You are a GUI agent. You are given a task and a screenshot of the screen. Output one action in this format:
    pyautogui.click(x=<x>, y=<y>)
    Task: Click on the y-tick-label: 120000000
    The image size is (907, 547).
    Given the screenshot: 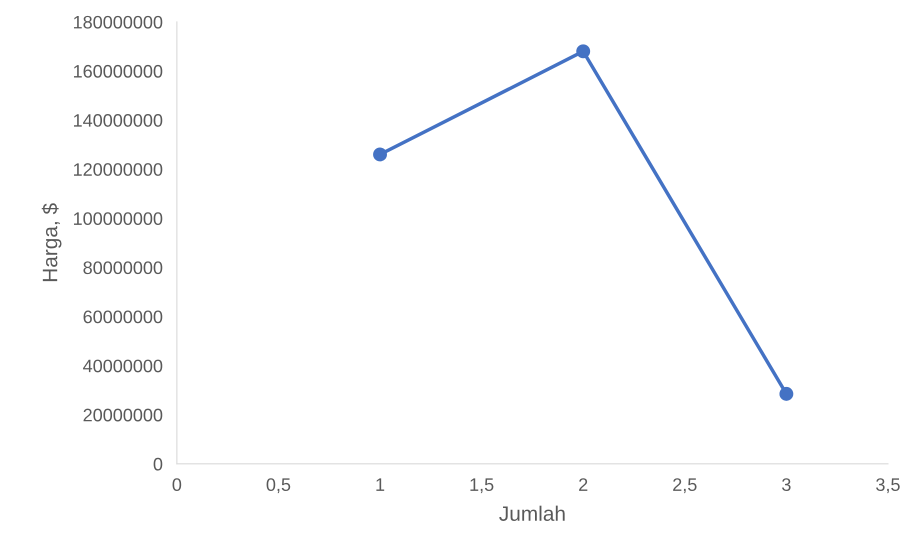 What is the action you would take?
    pyautogui.click(x=118, y=169)
    